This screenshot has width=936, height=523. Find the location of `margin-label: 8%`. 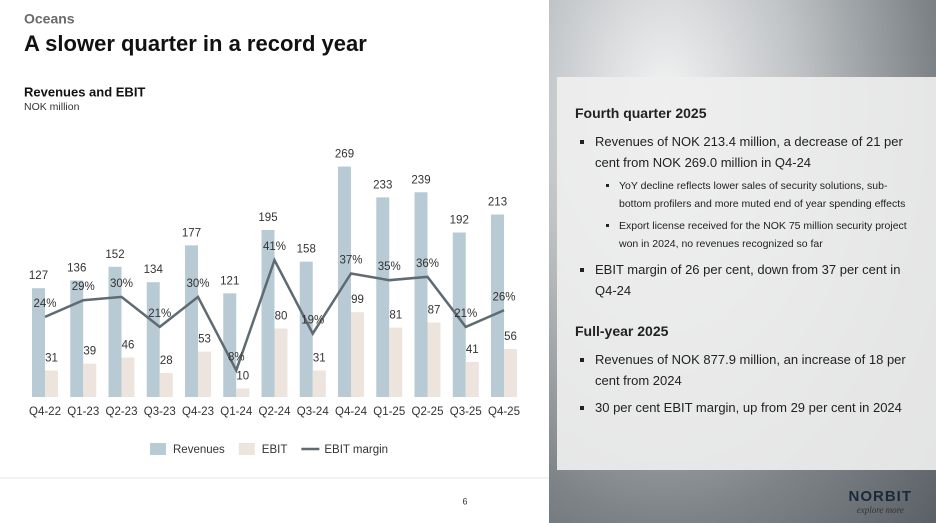

margin-label: 8% is located at coordinates (236, 357).